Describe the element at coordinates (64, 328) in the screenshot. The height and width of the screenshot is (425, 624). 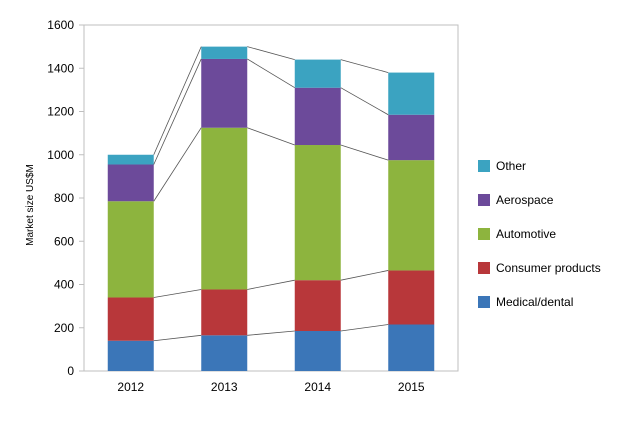
I see `y-tick-label: 200` at that location.